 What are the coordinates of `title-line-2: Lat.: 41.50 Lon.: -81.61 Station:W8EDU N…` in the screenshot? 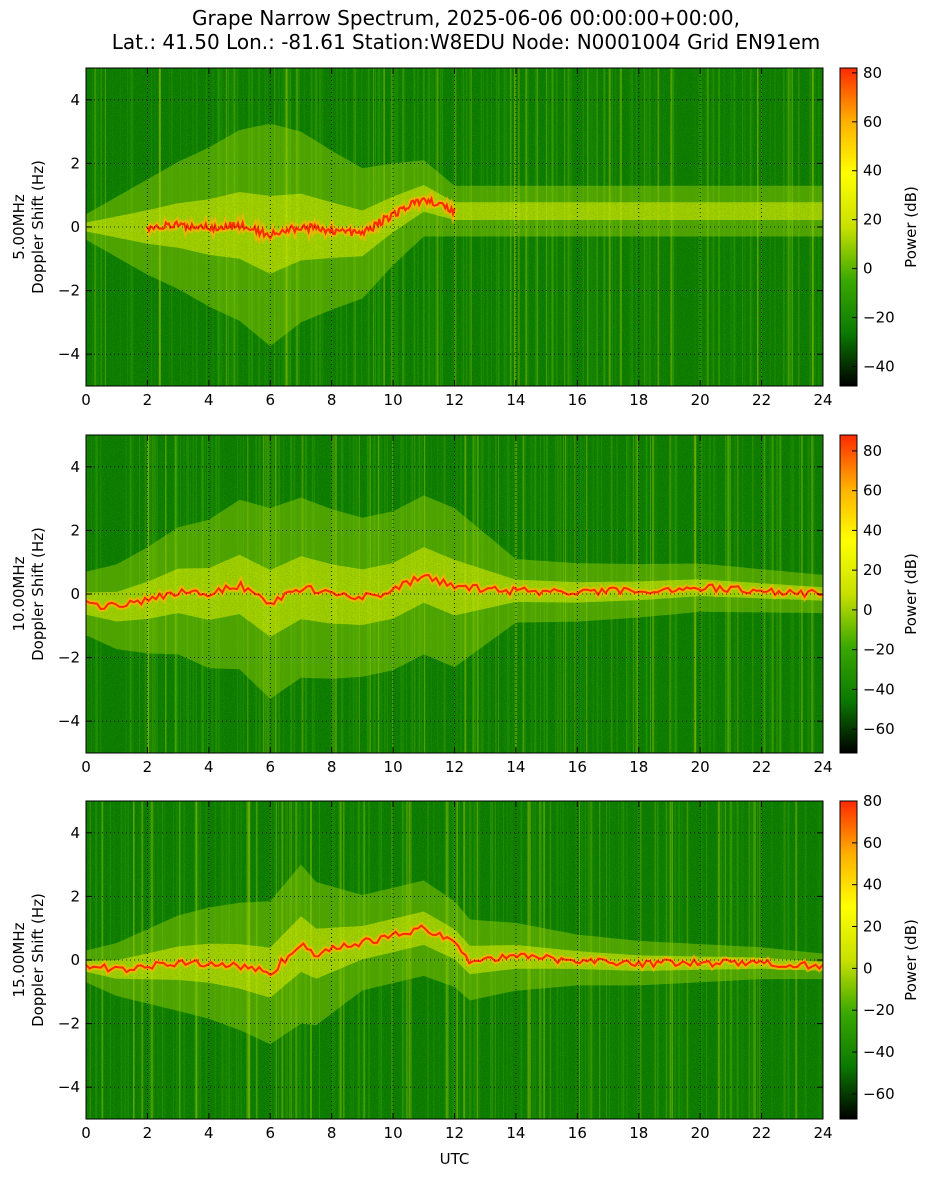 It's located at (466, 42).